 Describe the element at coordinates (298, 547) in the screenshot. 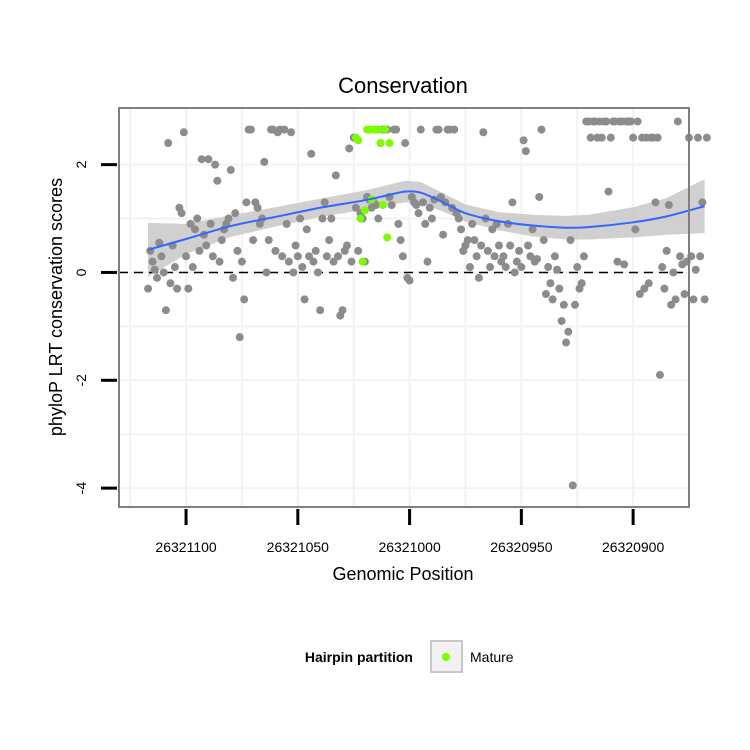

I see `x-tick-label: 26321050` at that location.